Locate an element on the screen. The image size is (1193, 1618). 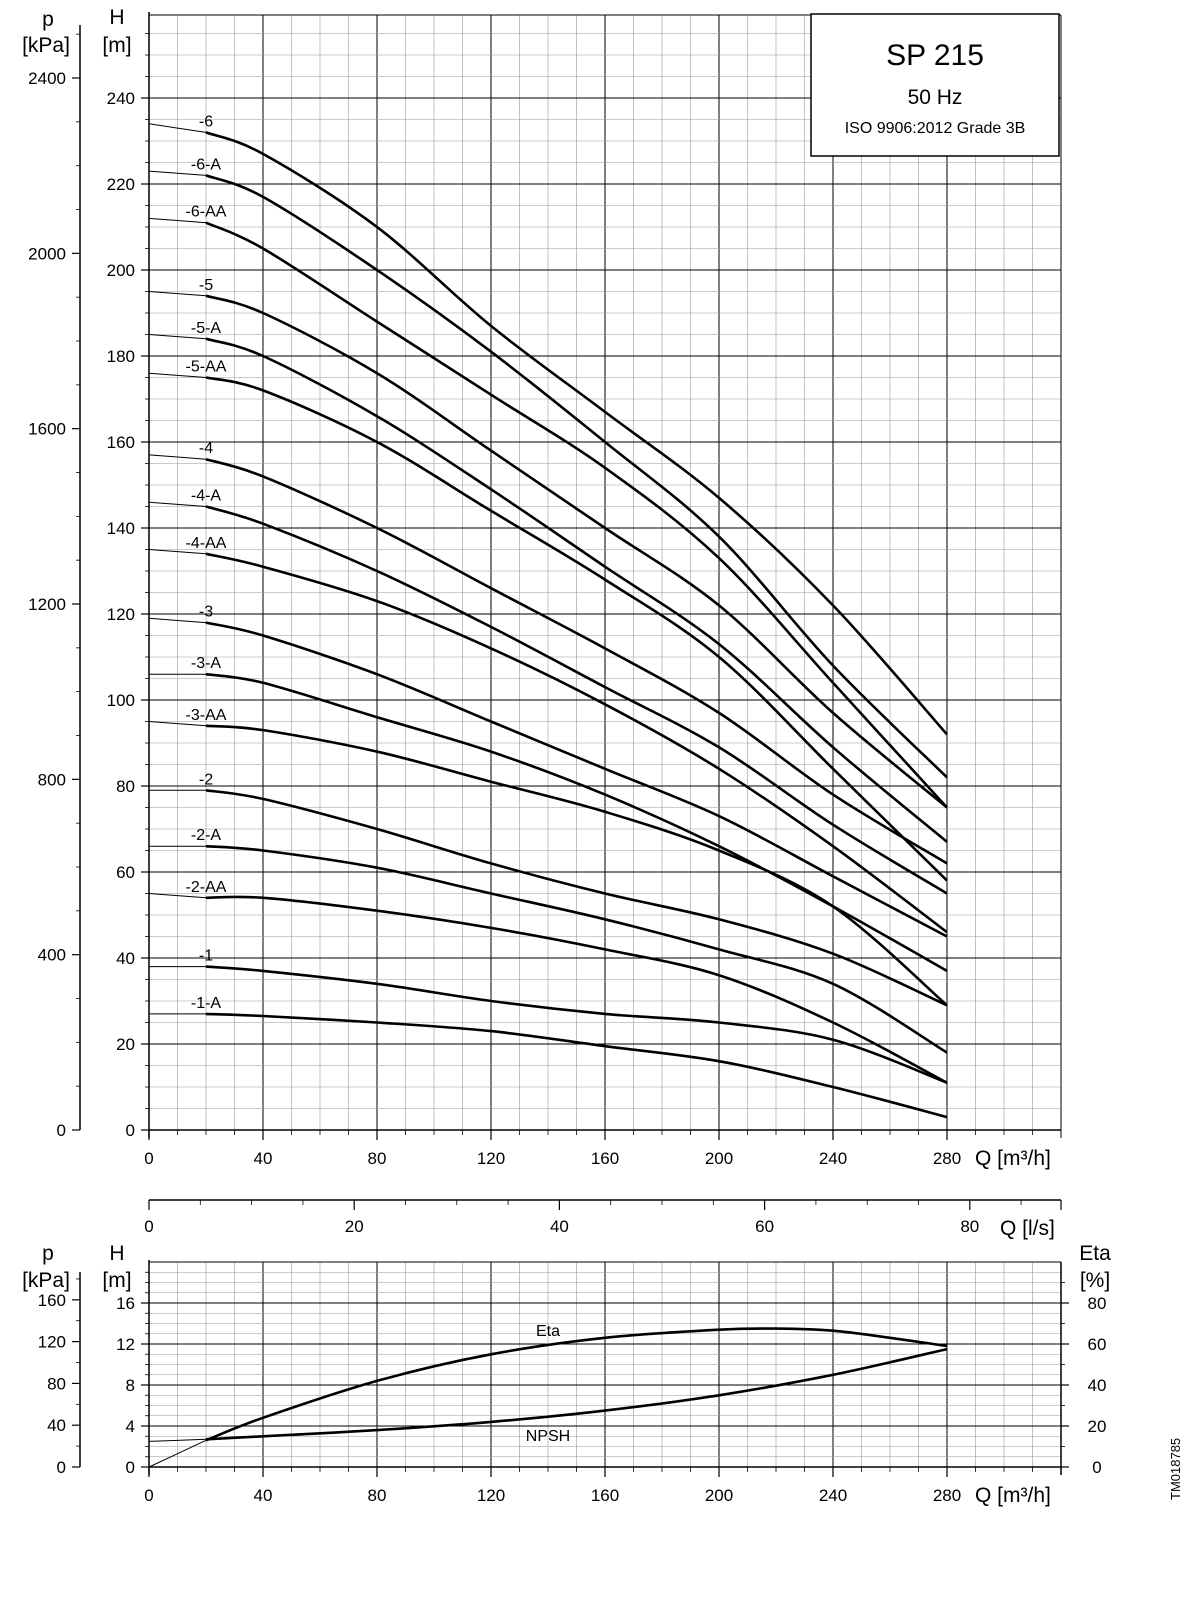
curve-leadin-6-A is located at coordinates (177, 173).